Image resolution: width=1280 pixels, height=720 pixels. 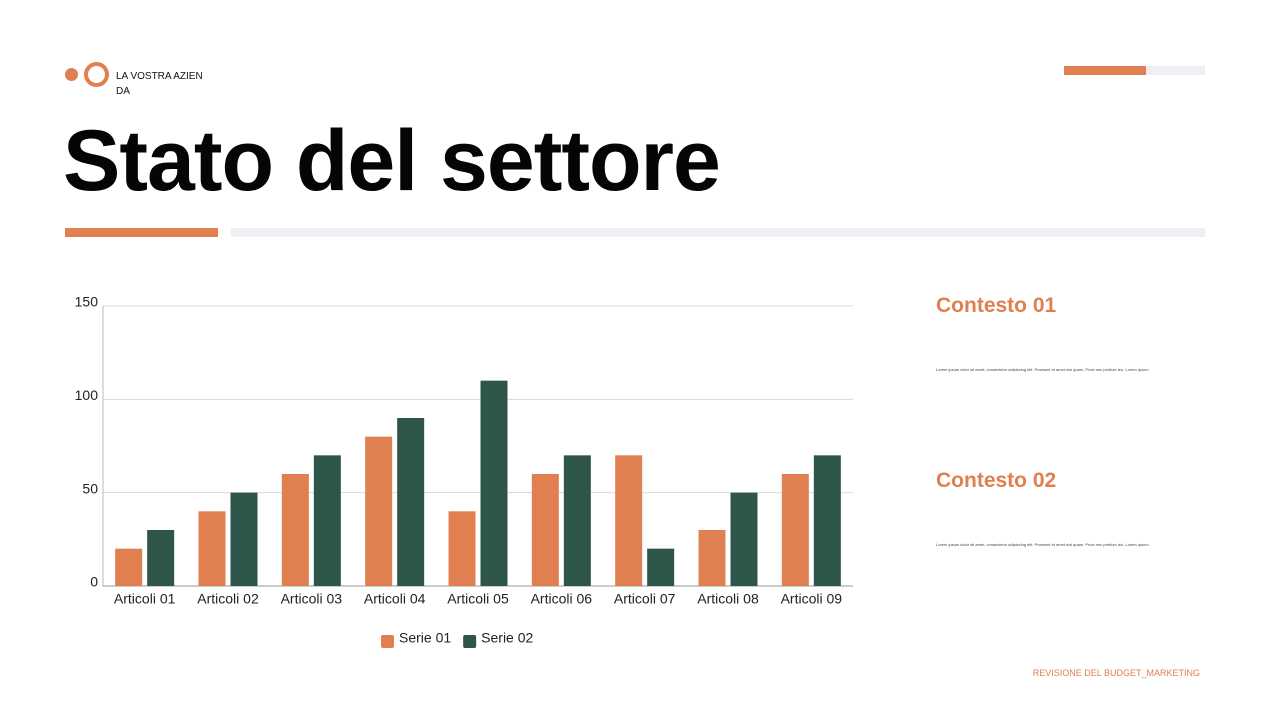 I want to click on x-tick-label: Articoli 09, so click(x=812, y=599).